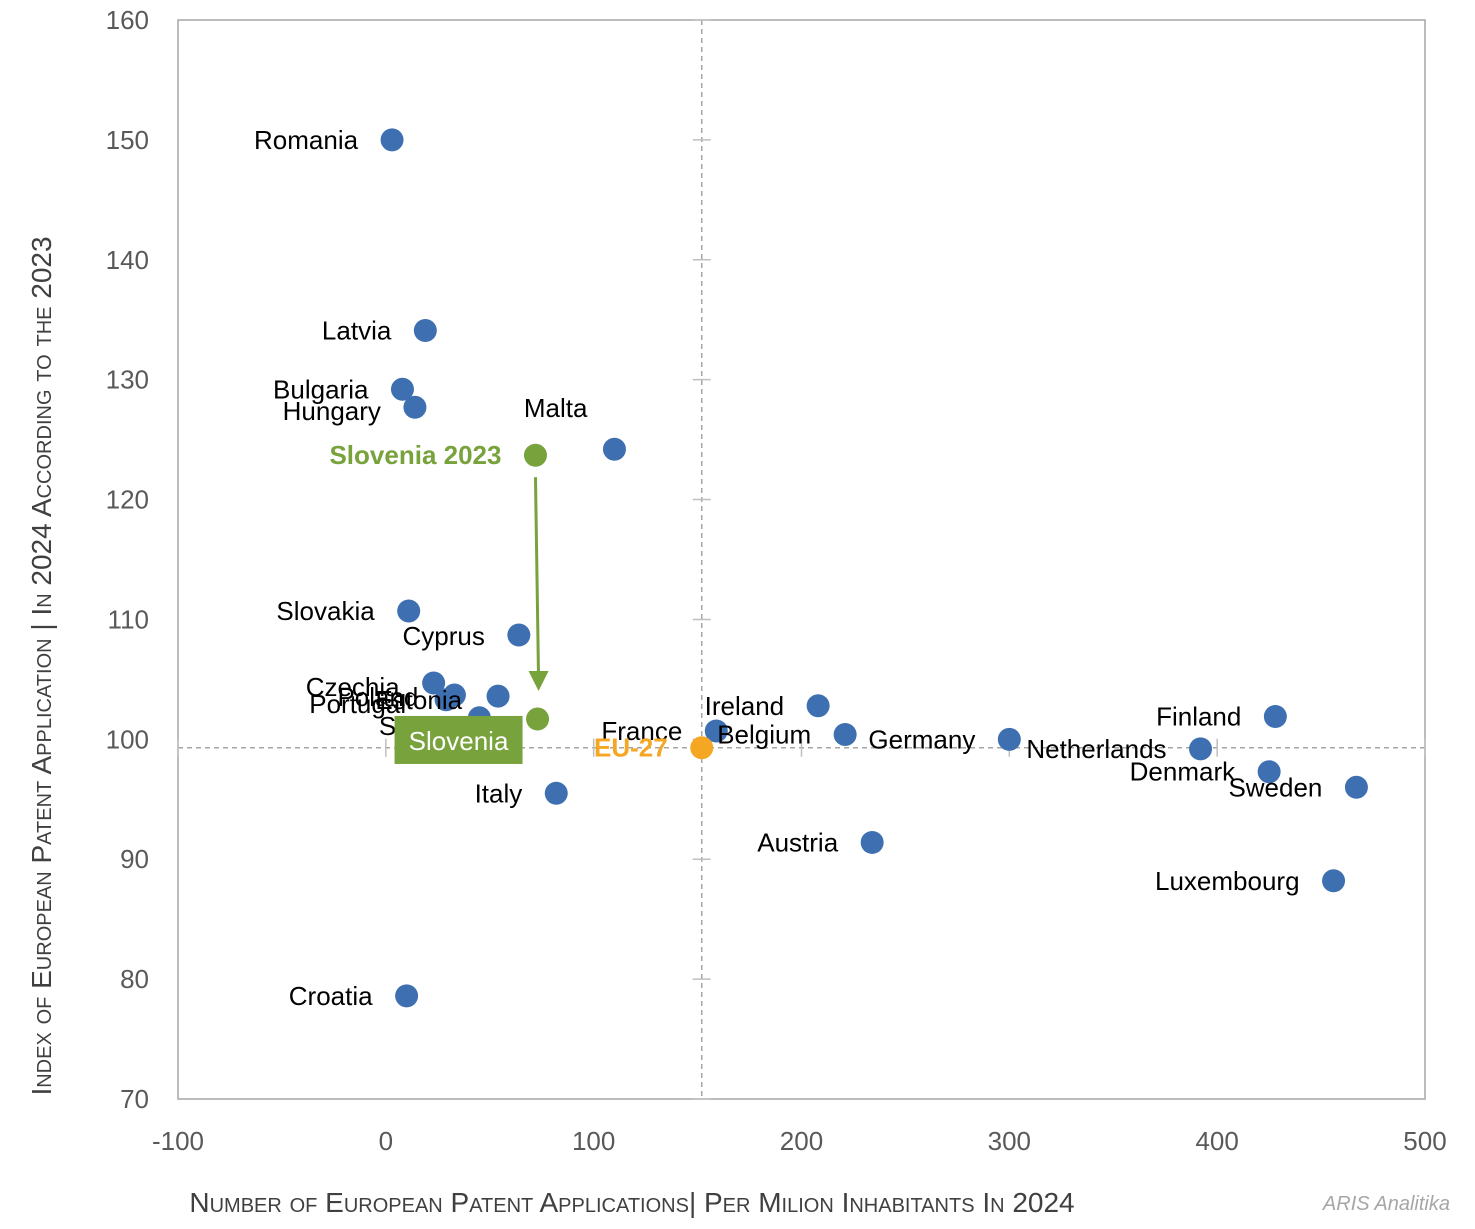 Image resolution: width=1475 pixels, height=1229 pixels. What do you see at coordinates (614, 449) in the screenshot?
I see `point-malta` at bounding box center [614, 449].